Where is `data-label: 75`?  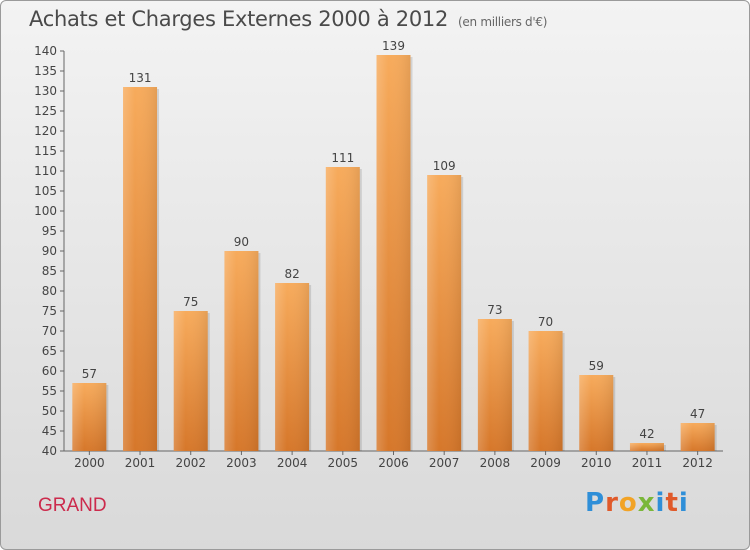 data-label: 75 is located at coordinates (190, 302).